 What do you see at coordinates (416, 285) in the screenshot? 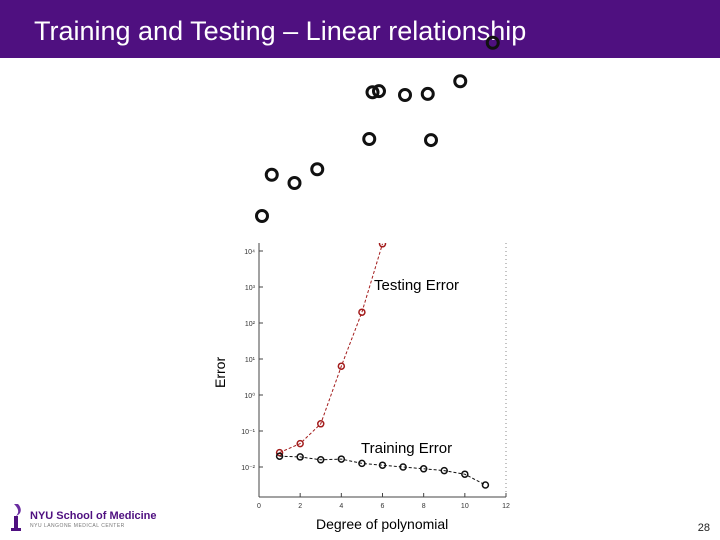
I see `testing-error-label: Testing Error` at bounding box center [416, 285].